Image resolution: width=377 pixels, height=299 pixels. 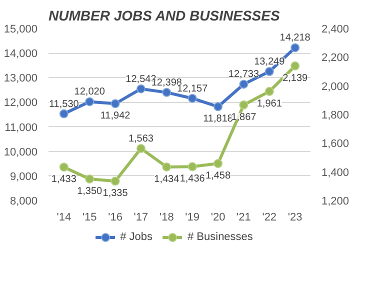 I want to click on y-tick-label: 15,000, so click(x=21, y=30).